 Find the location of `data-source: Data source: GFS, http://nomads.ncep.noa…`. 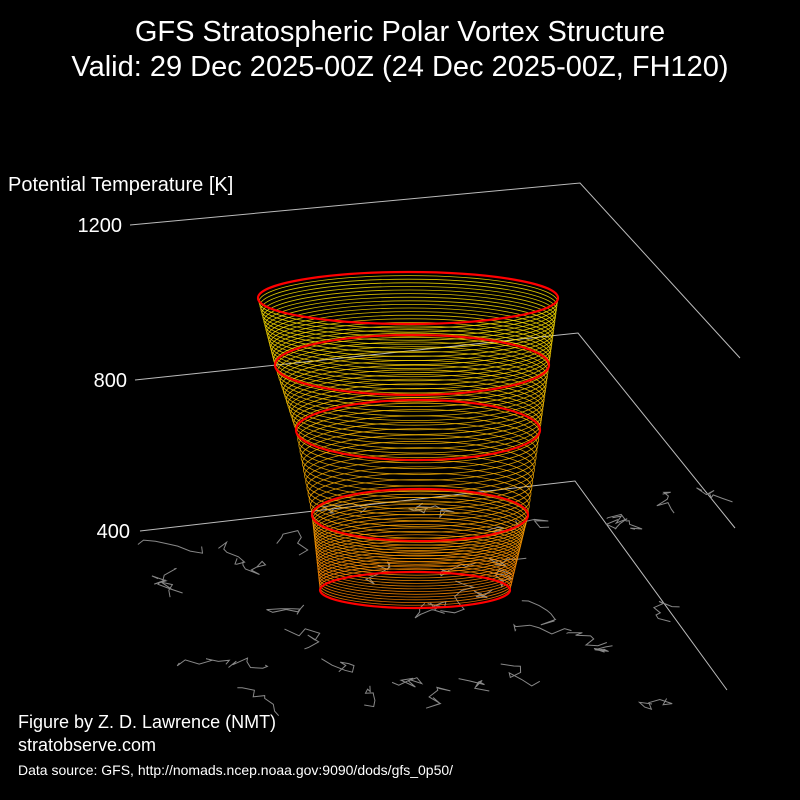

data-source: Data source: GFS, http://nomads.ncep.noa… is located at coordinates (236, 770).